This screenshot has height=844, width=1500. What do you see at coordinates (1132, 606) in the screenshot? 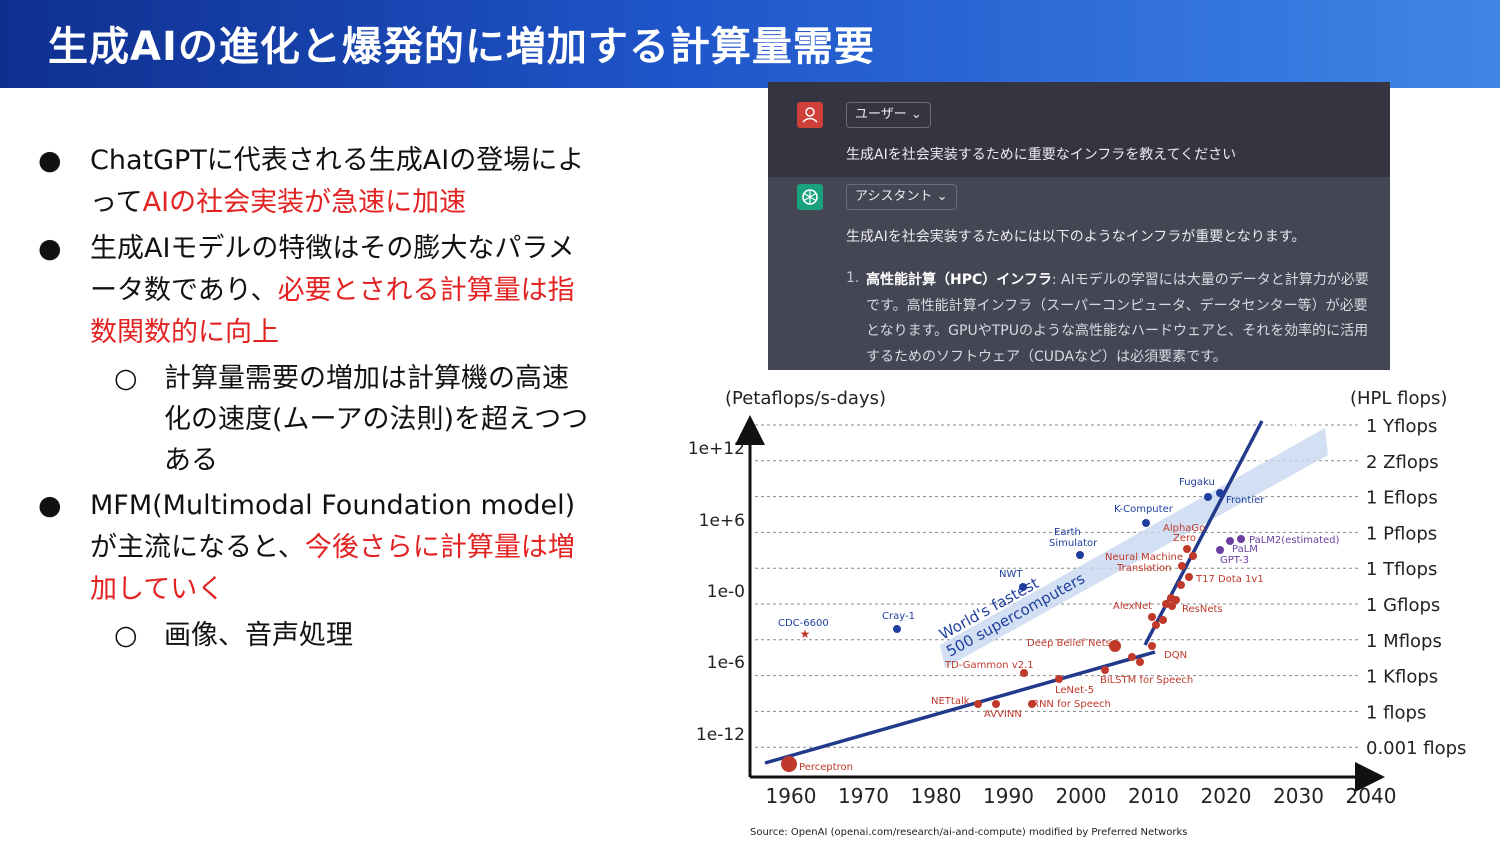
I see `ai-model-label: AlexNet` at bounding box center [1132, 606].